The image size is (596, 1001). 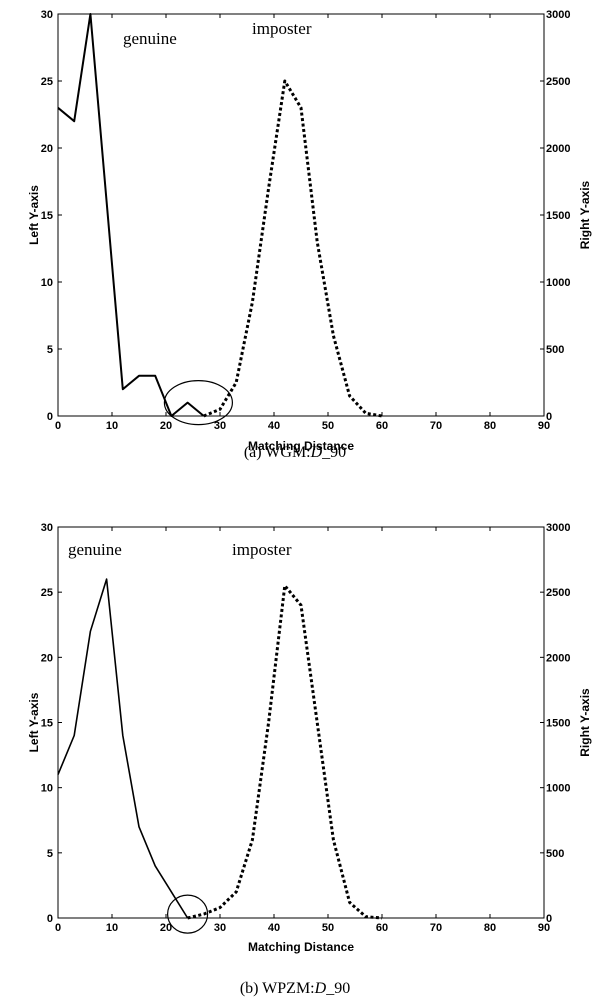 What do you see at coordinates (295, 988) in the screenshot?
I see `figure-caption: (b) WPZM:D_90` at bounding box center [295, 988].